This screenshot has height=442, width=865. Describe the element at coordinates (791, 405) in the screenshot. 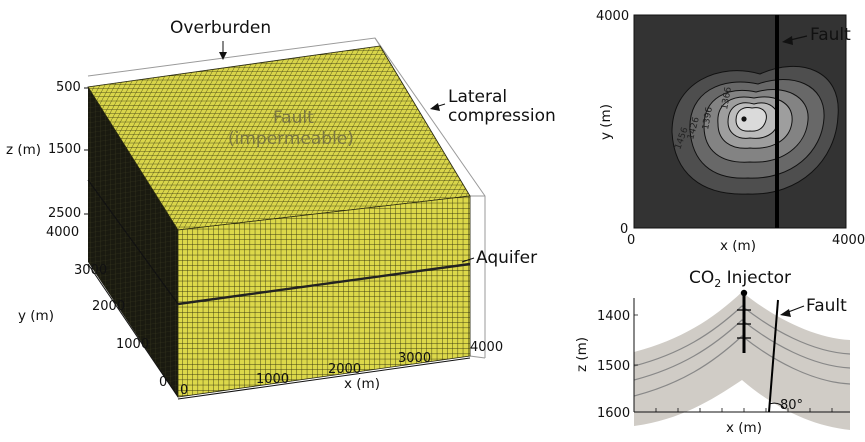

I see `fault-angle-label: 80°` at that location.